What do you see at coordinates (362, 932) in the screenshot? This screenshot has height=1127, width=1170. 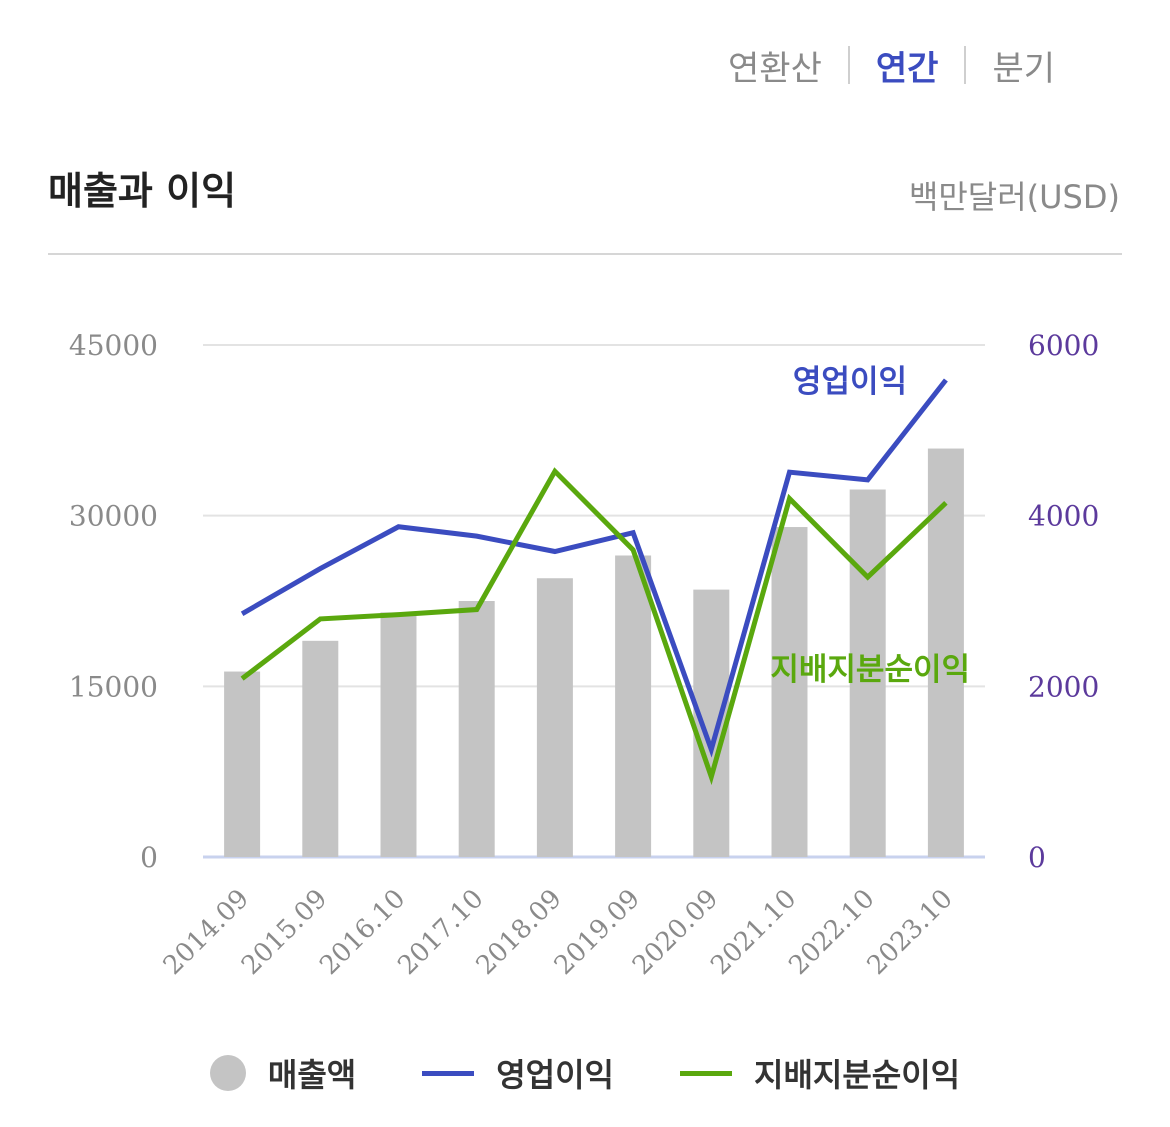 I see `x-axis-tick-label: 2016.10` at bounding box center [362, 932].